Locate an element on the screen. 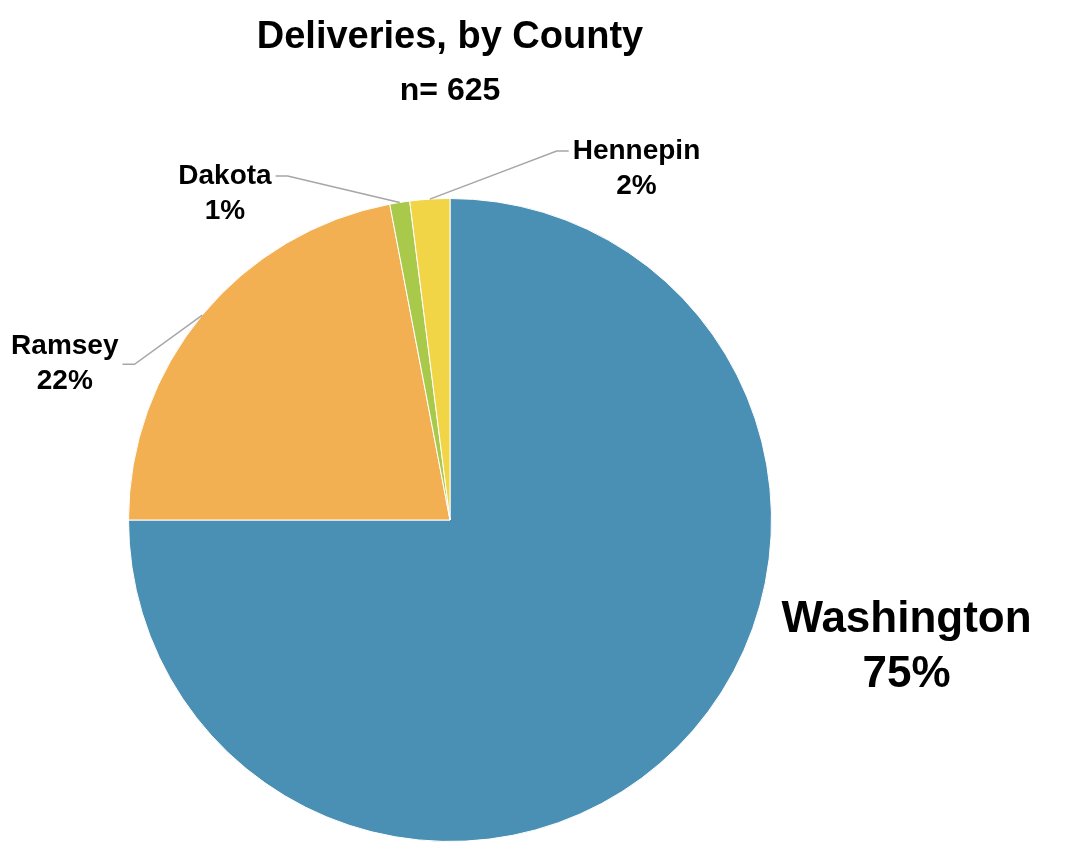 The width and height of the screenshot is (1085, 850). slice-label: Dakota is located at coordinates (225, 174).